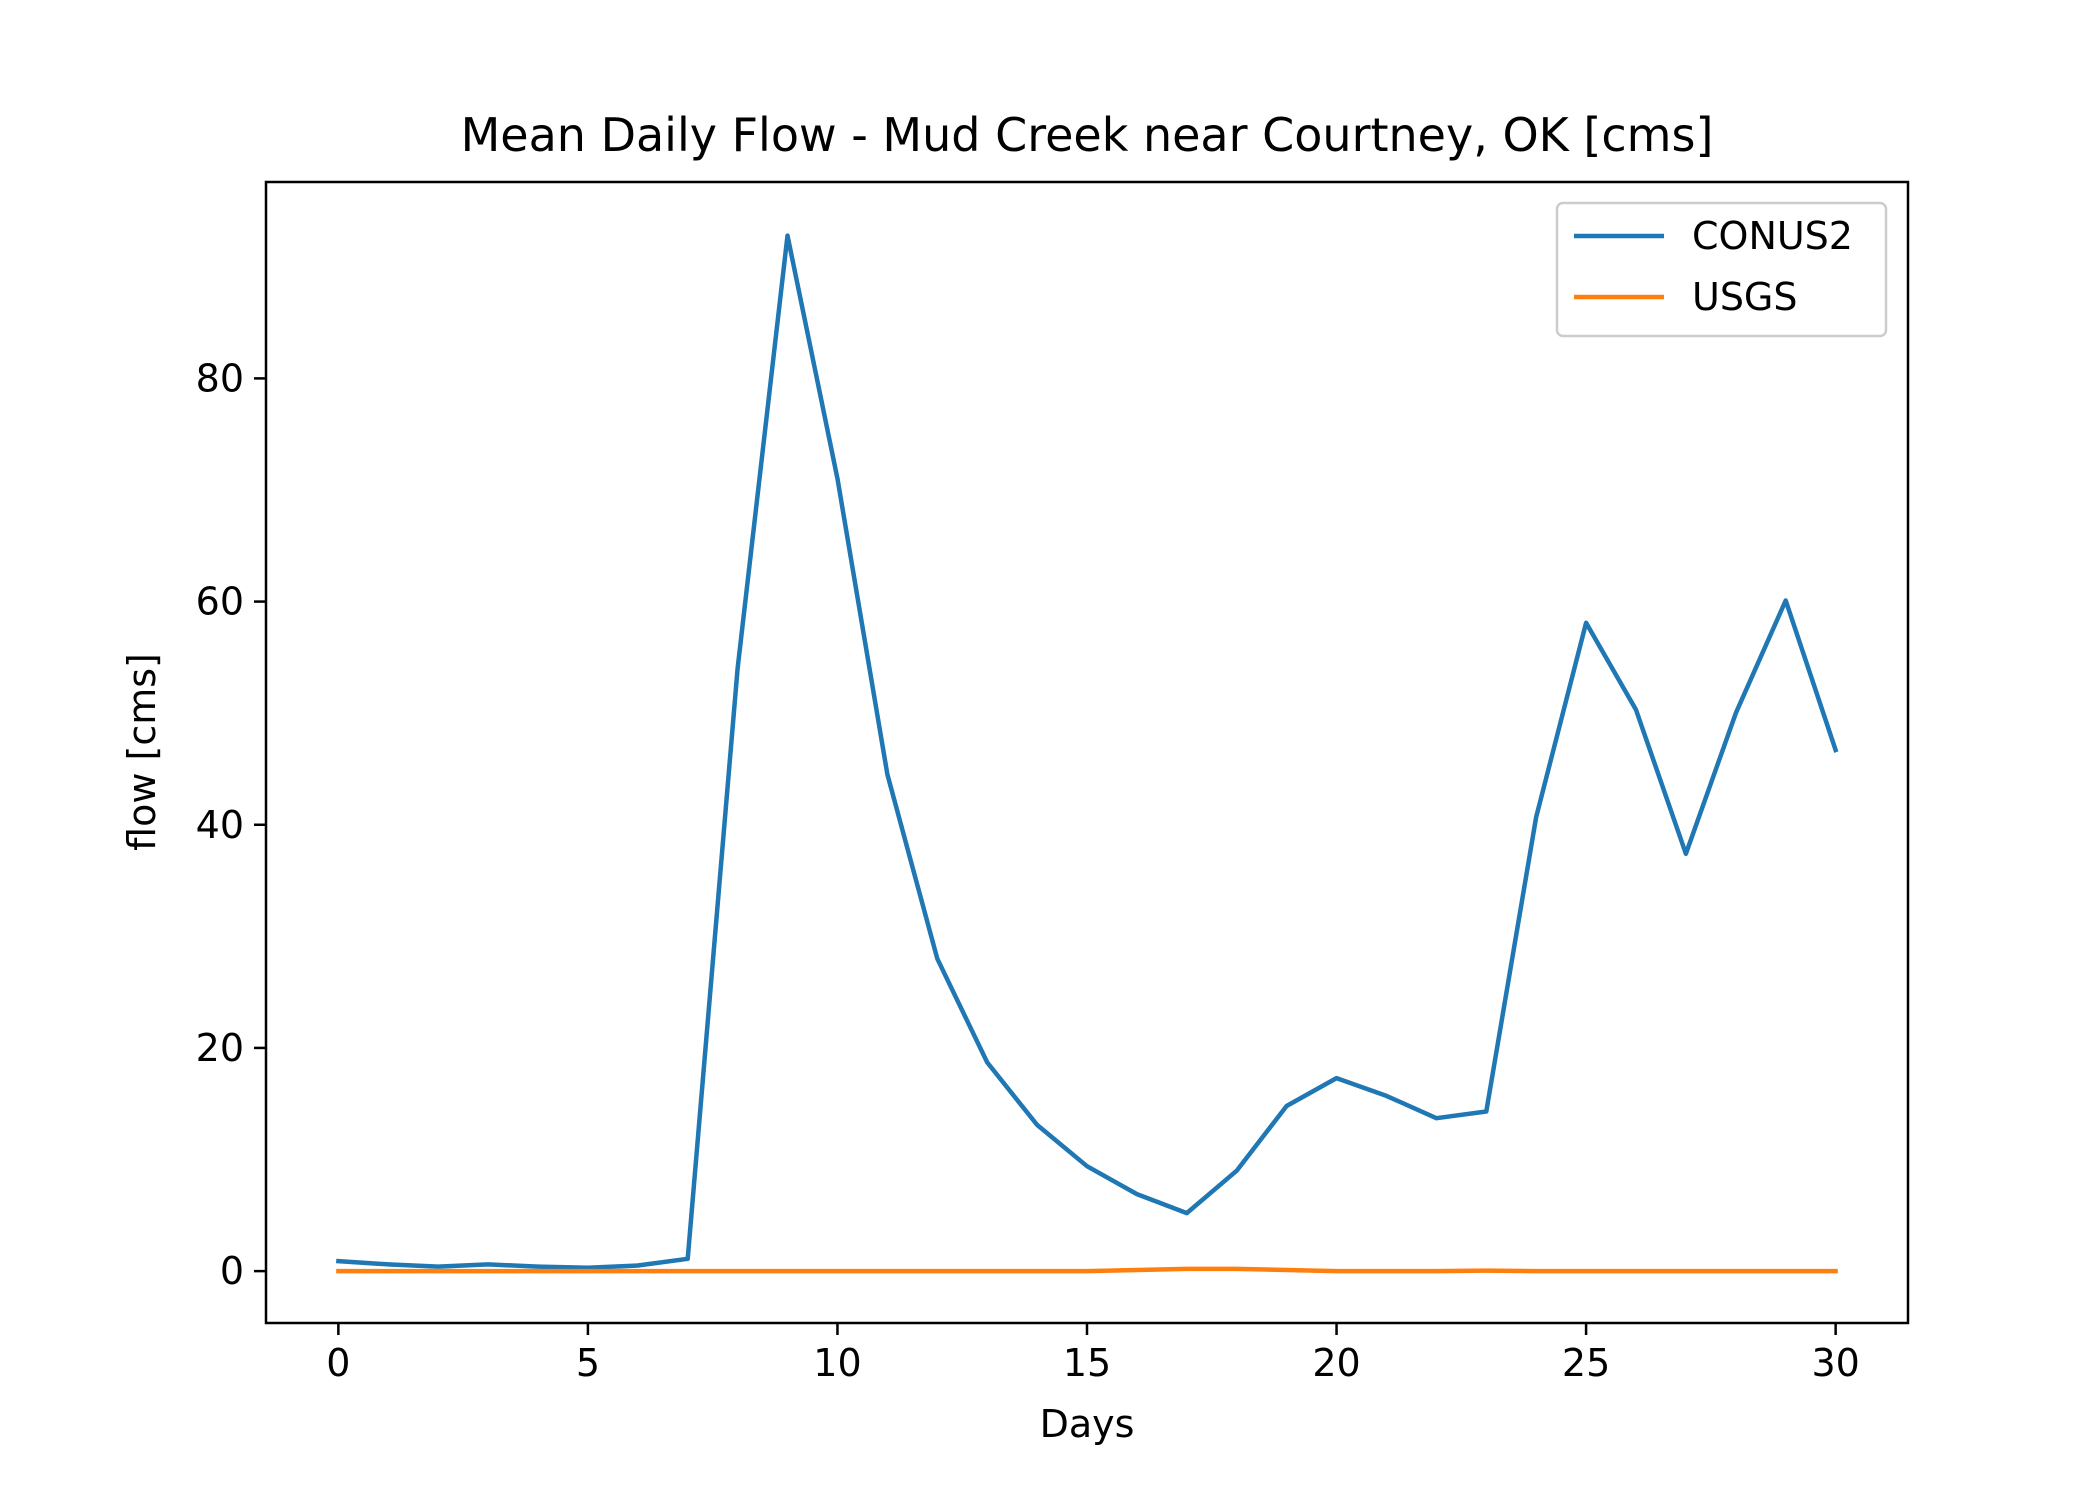 The height and width of the screenshot is (1500, 2100). I want to click on series-line-usgs, so click(1087, 1270).